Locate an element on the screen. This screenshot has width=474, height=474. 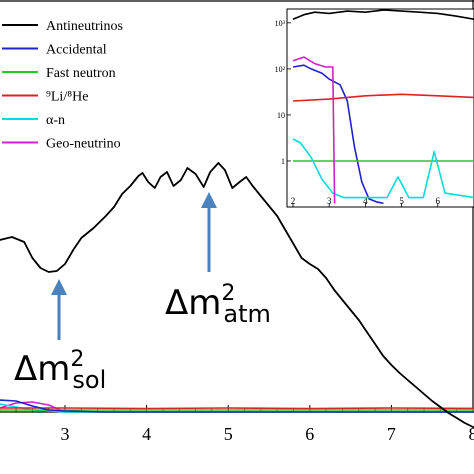
annotation-atm-arrow-head is located at coordinates (209, 200).